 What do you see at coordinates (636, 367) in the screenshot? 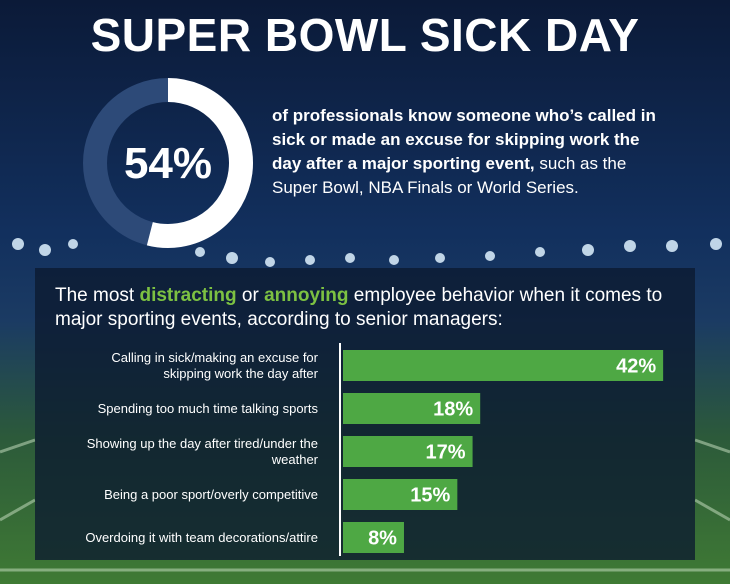
I see `bar-value-label: 42%` at bounding box center [636, 367].